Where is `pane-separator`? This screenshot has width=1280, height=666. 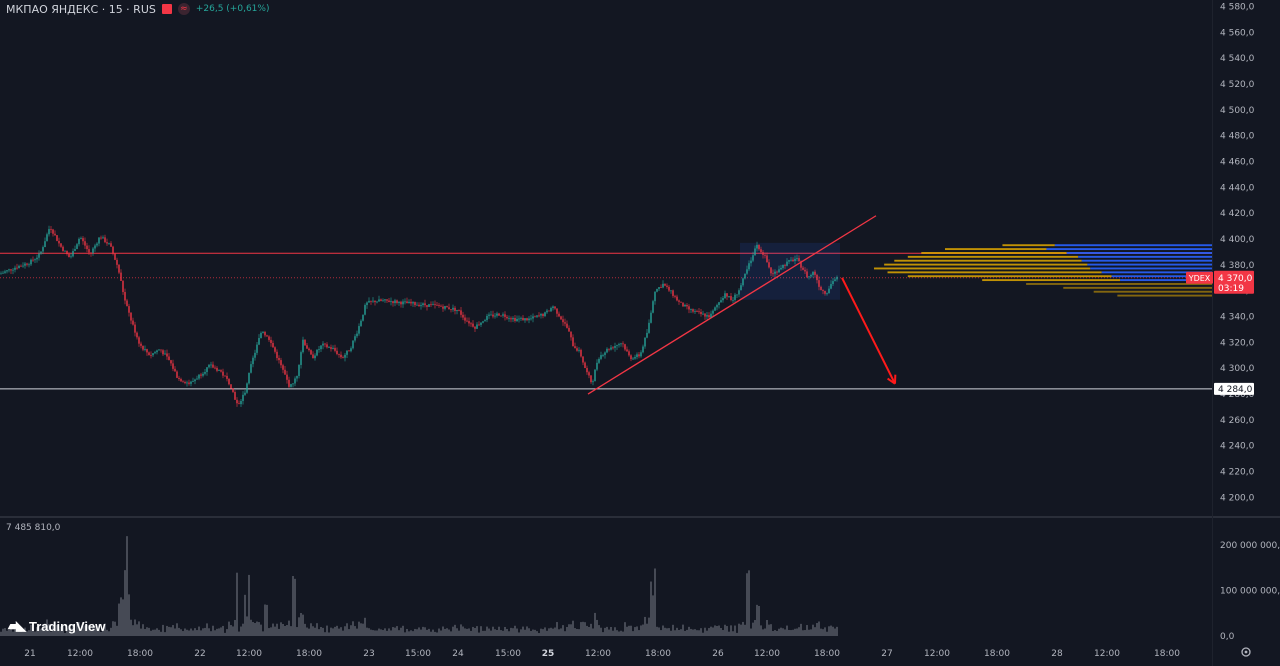 pane-separator is located at coordinates (640, 517).